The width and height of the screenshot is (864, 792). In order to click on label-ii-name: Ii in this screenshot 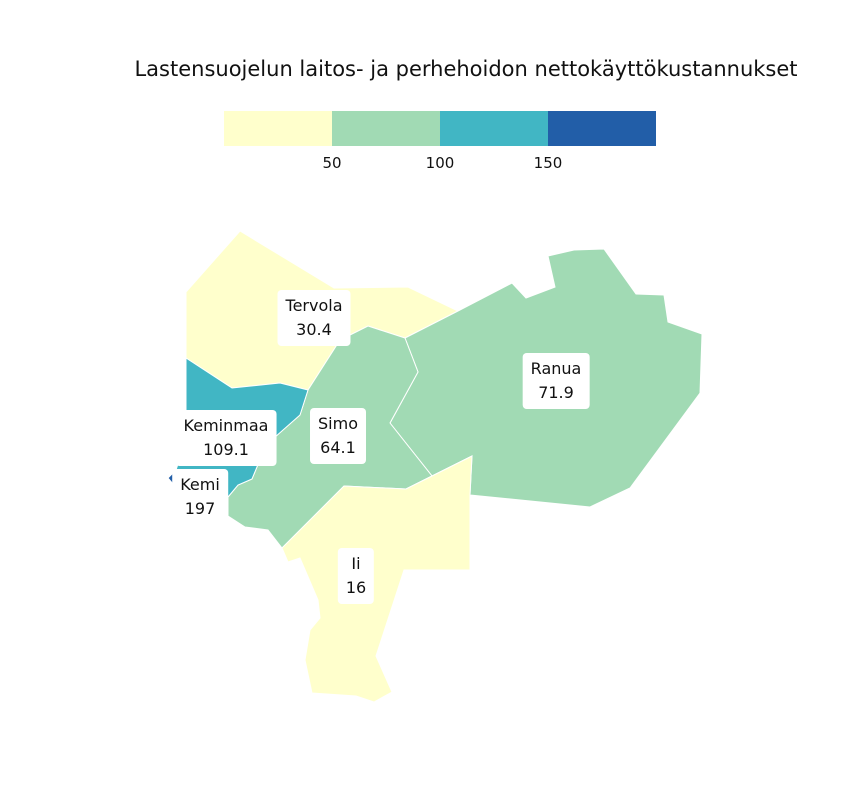, I will do `click(356, 563)`.